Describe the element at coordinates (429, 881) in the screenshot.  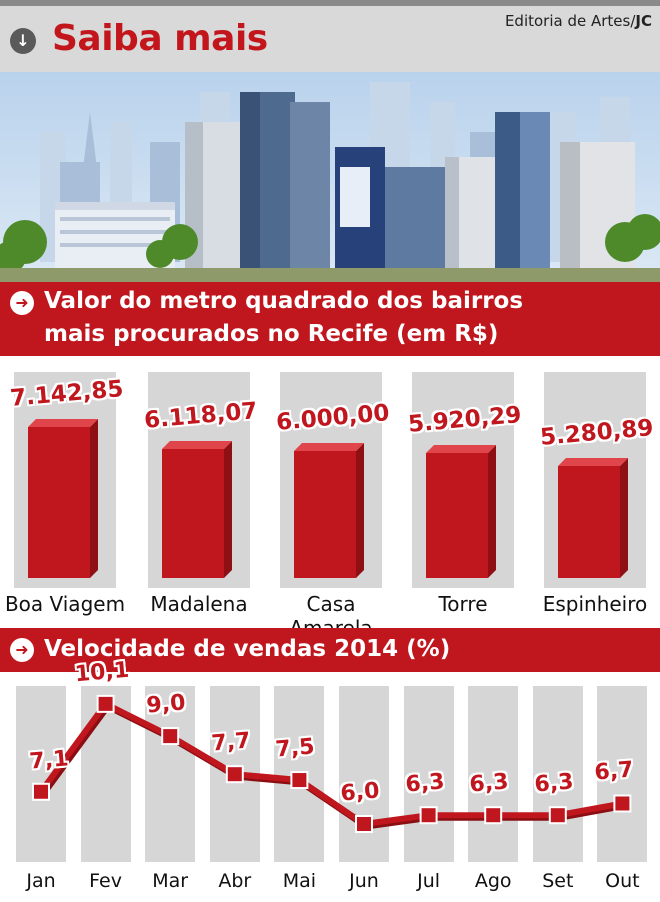
I see `month-label-jul: Jul` at that location.